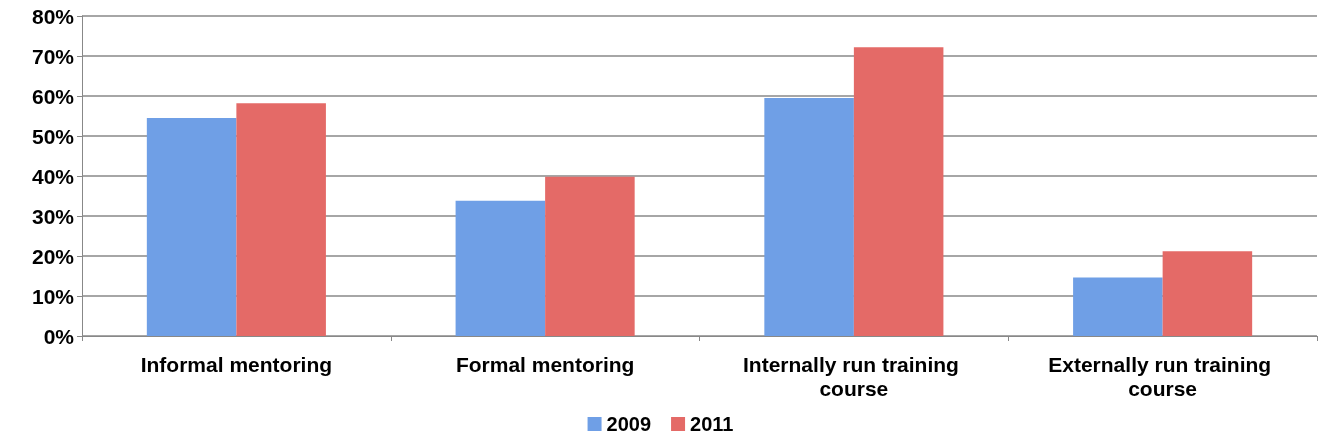 The height and width of the screenshot is (439, 1321). Describe the element at coordinates (1162, 376) in the screenshot. I see `x-tick-label: Externally run training course` at that location.